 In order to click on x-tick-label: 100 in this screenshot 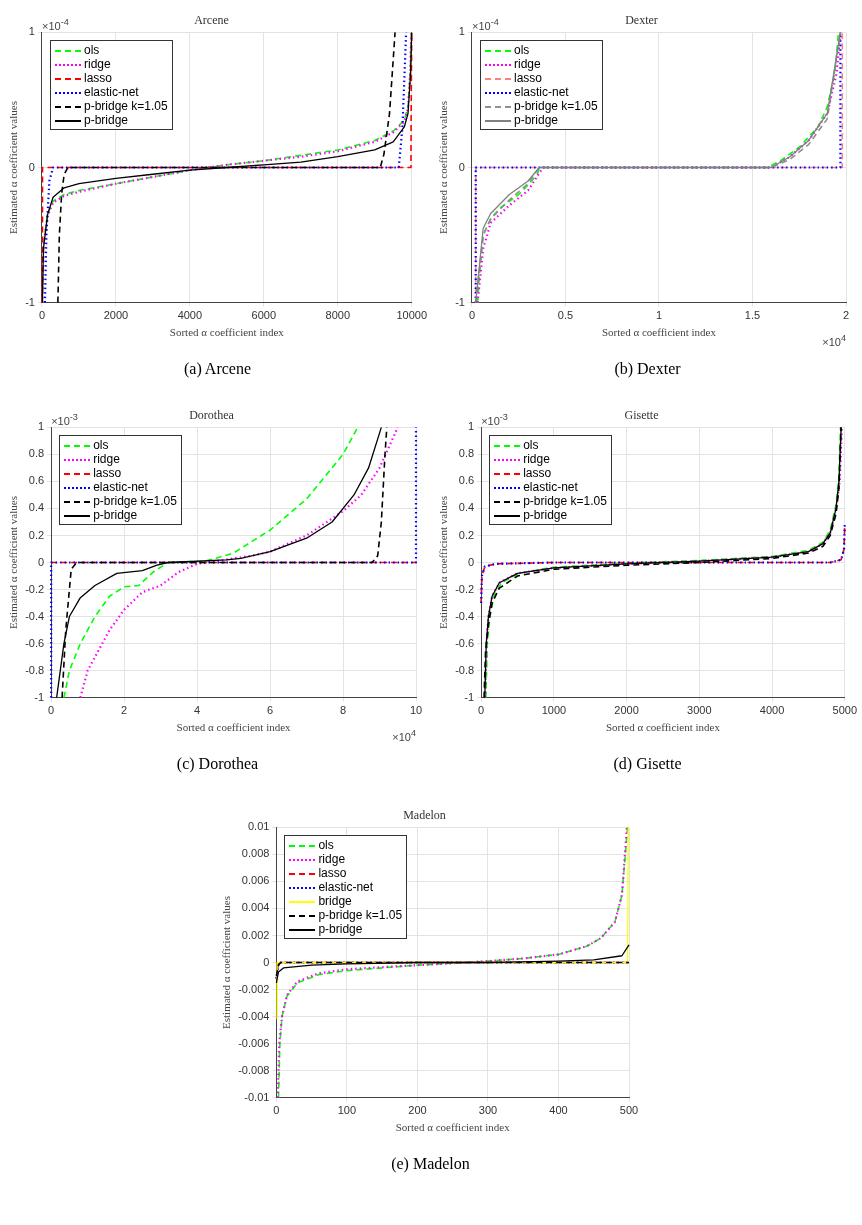, I will do `click(347, 1110)`.